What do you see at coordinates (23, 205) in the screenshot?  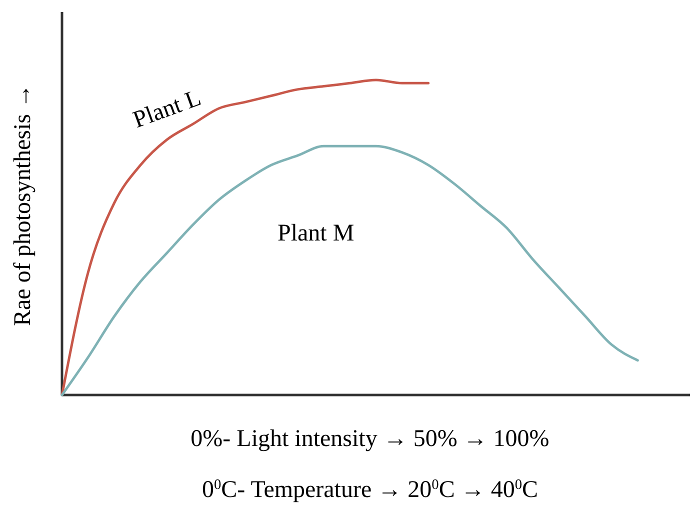 I see `y-axis-title: Rae of photosynthesis →` at bounding box center [23, 205].